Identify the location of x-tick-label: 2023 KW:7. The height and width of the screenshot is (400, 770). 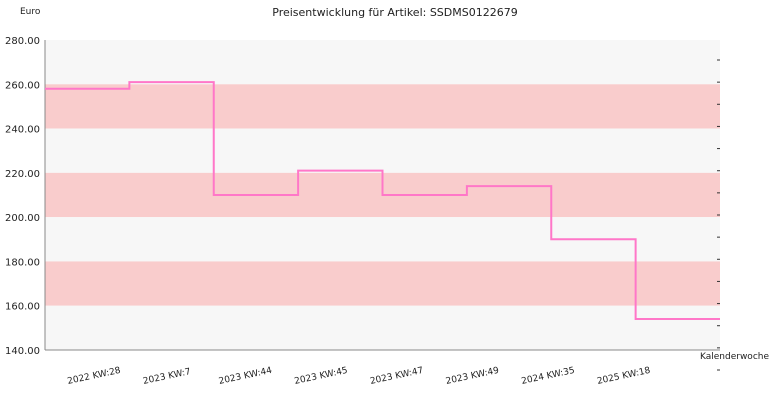
(167, 377).